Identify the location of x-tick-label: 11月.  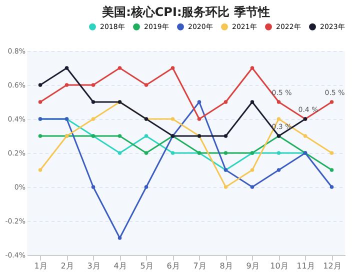
(305, 266).